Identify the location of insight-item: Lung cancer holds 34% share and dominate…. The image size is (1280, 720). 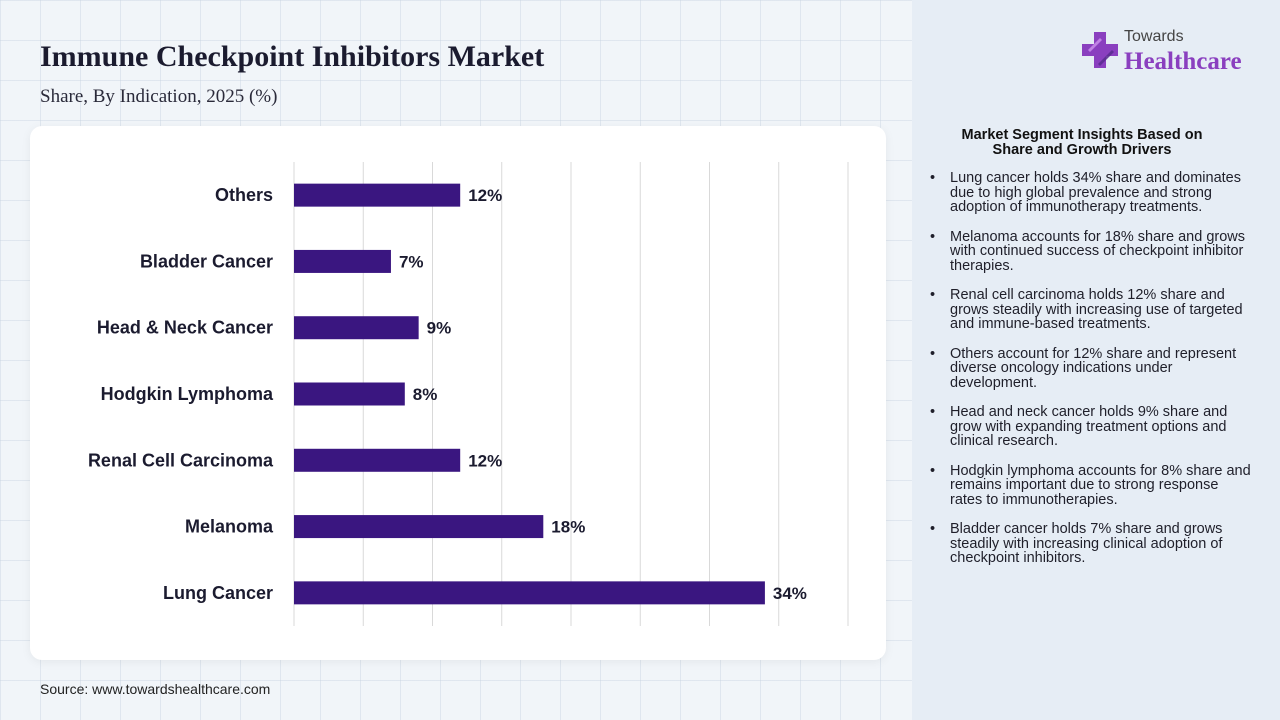
(1091, 193).